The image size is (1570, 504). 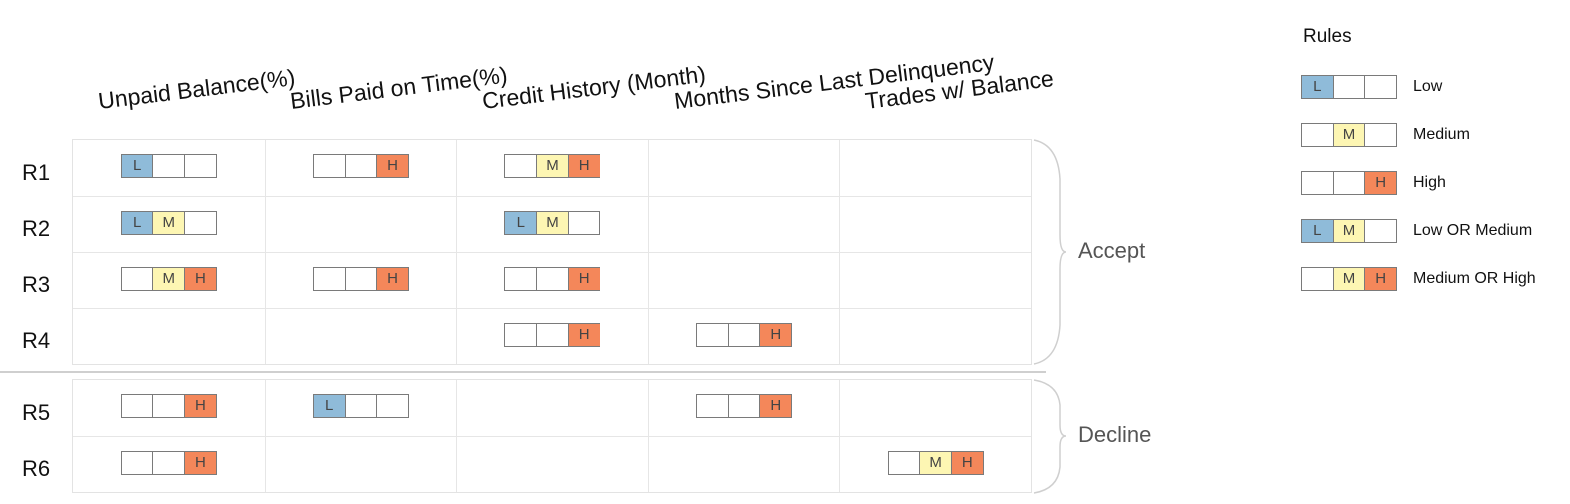 I want to click on legend-item: L Low, so click(x=1371, y=87).